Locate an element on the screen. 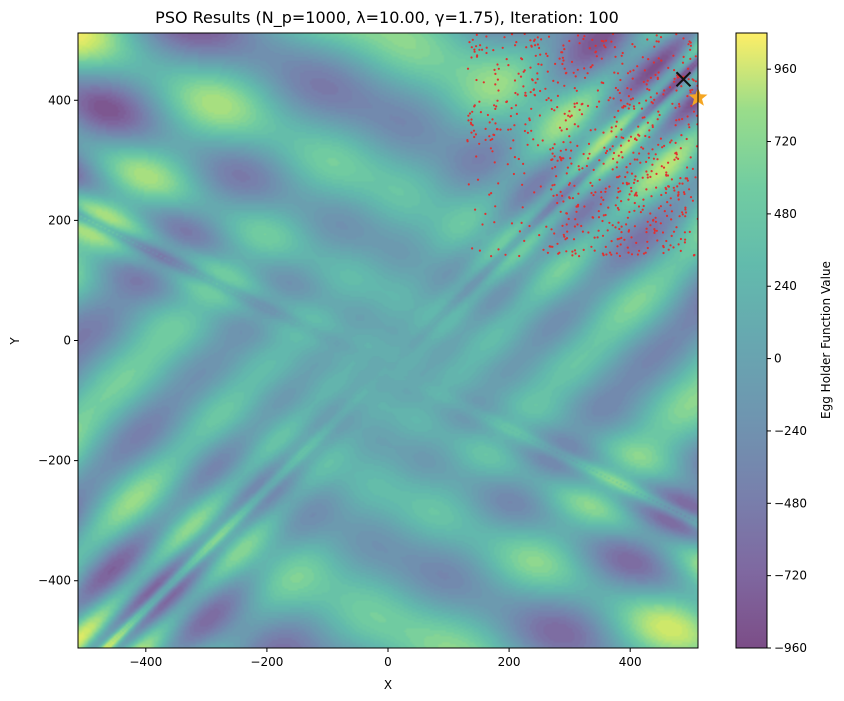  x-tick-label: 400 is located at coordinates (630, 662).